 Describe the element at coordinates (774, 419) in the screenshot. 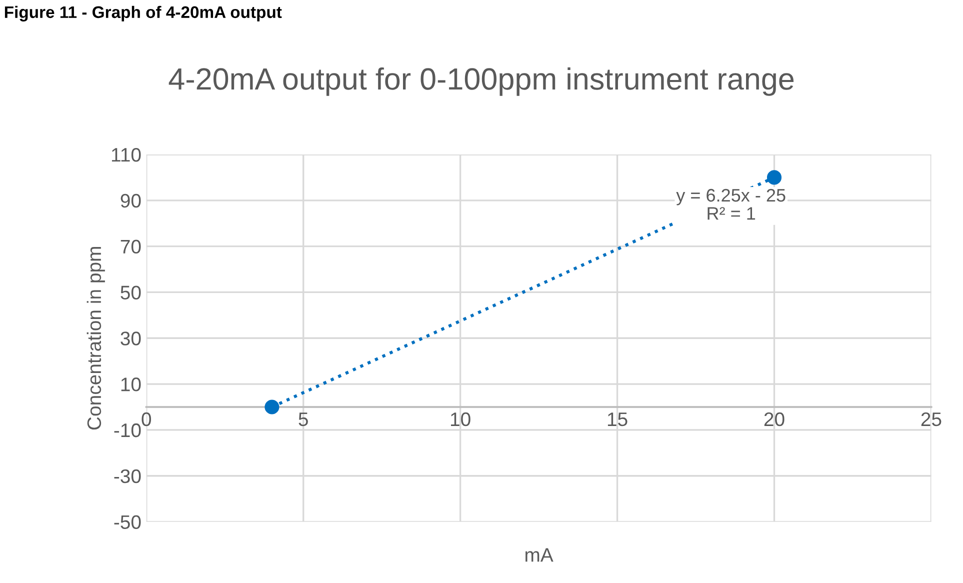

I see `x-tick-label: 20` at that location.